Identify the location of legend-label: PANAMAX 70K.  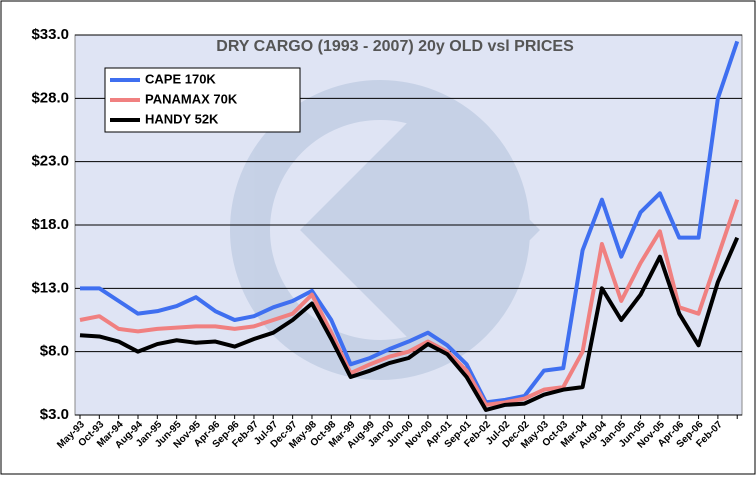
(191, 98).